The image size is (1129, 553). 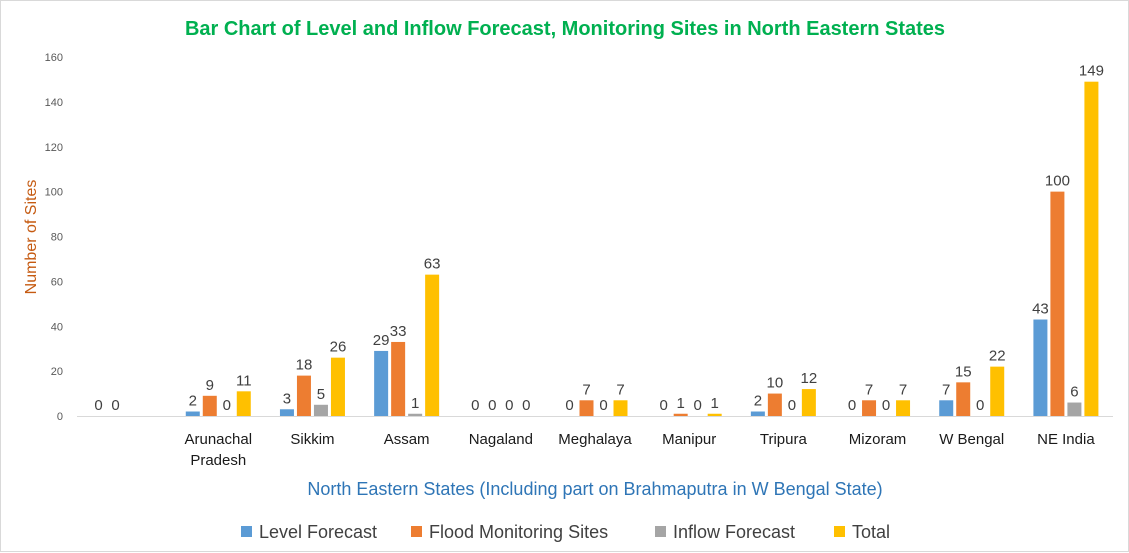 What do you see at coordinates (57, 238) in the screenshot?
I see `y-tick-label: 80` at bounding box center [57, 238].